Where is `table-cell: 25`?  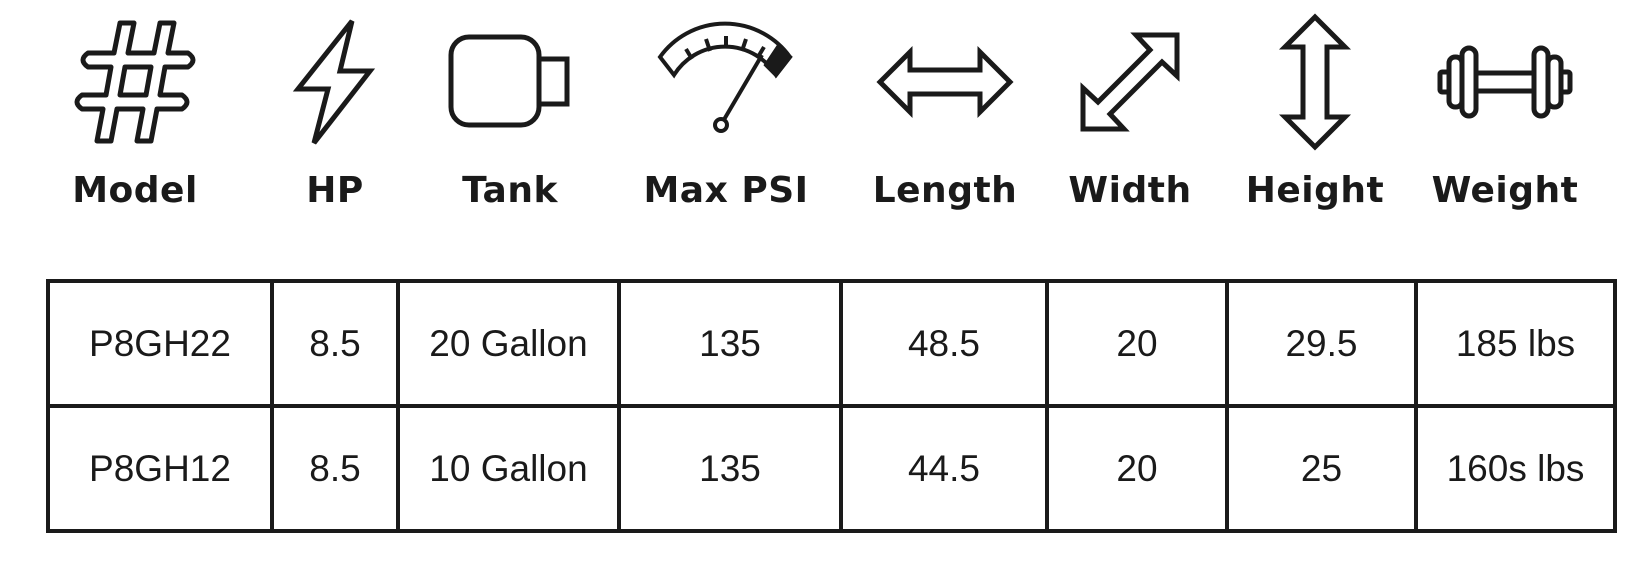 table-cell: 25 is located at coordinates (1321, 468).